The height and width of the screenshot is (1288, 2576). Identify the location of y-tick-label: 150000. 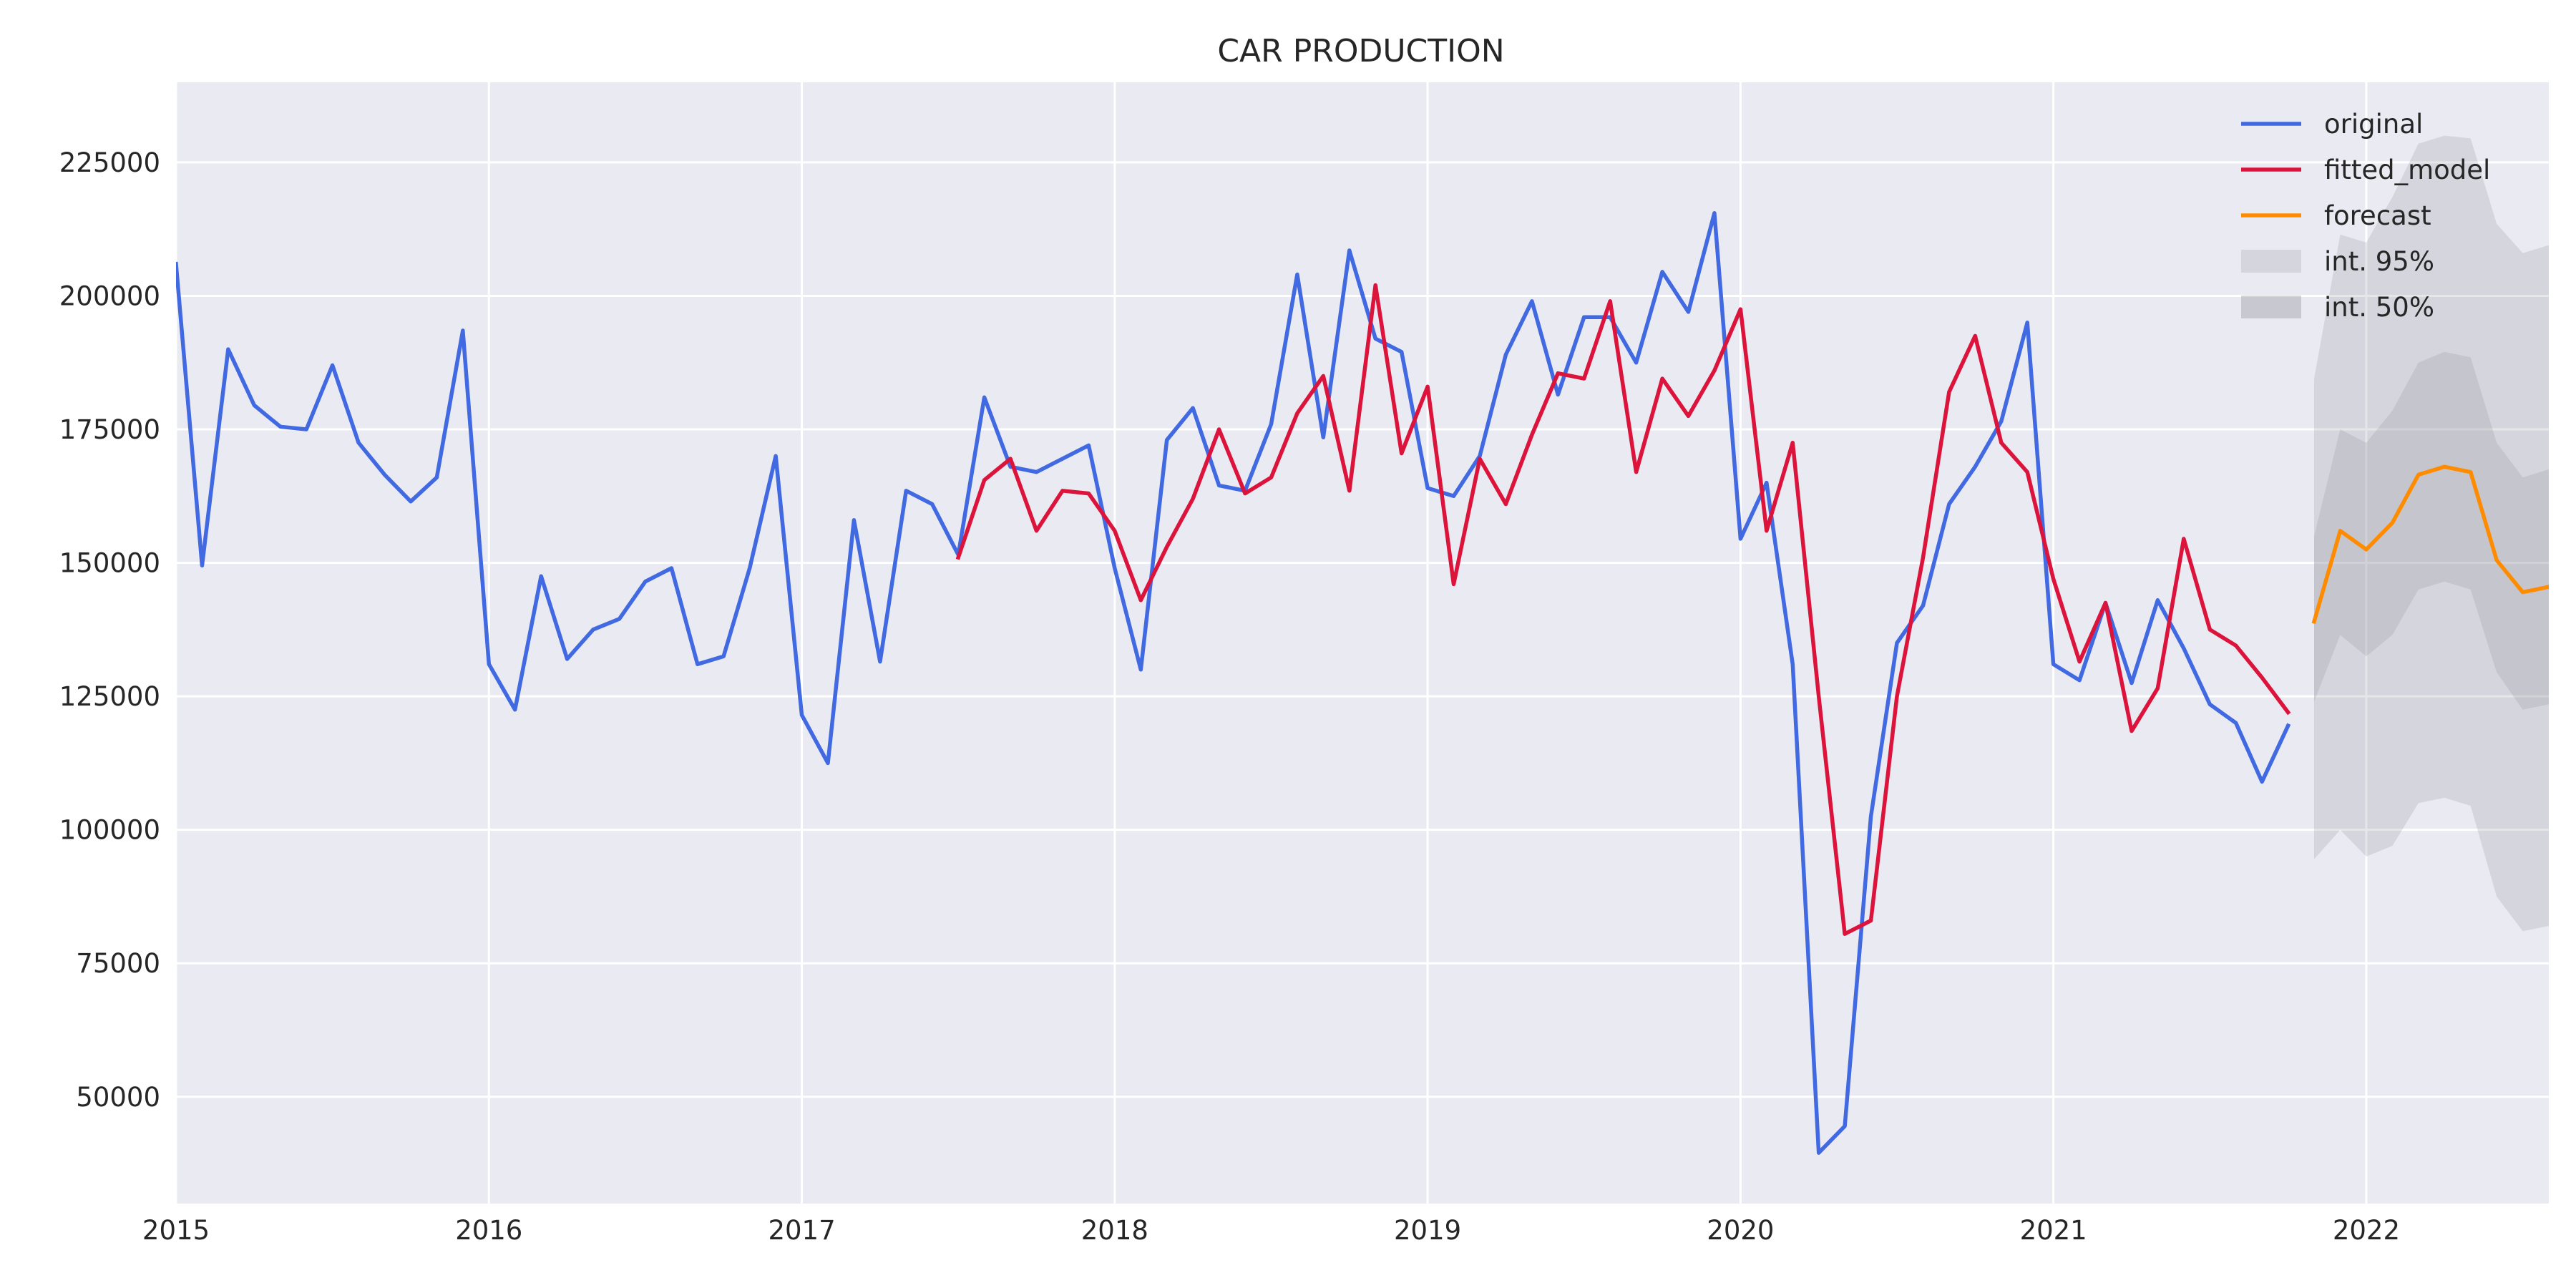
(109, 563).